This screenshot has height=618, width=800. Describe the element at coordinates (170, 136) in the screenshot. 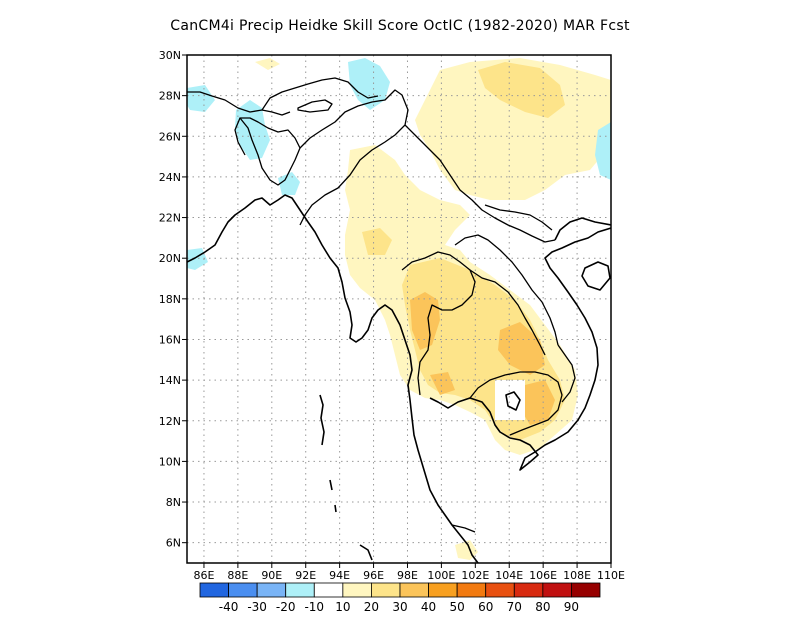

I see `y-tick-label: 26N` at that location.